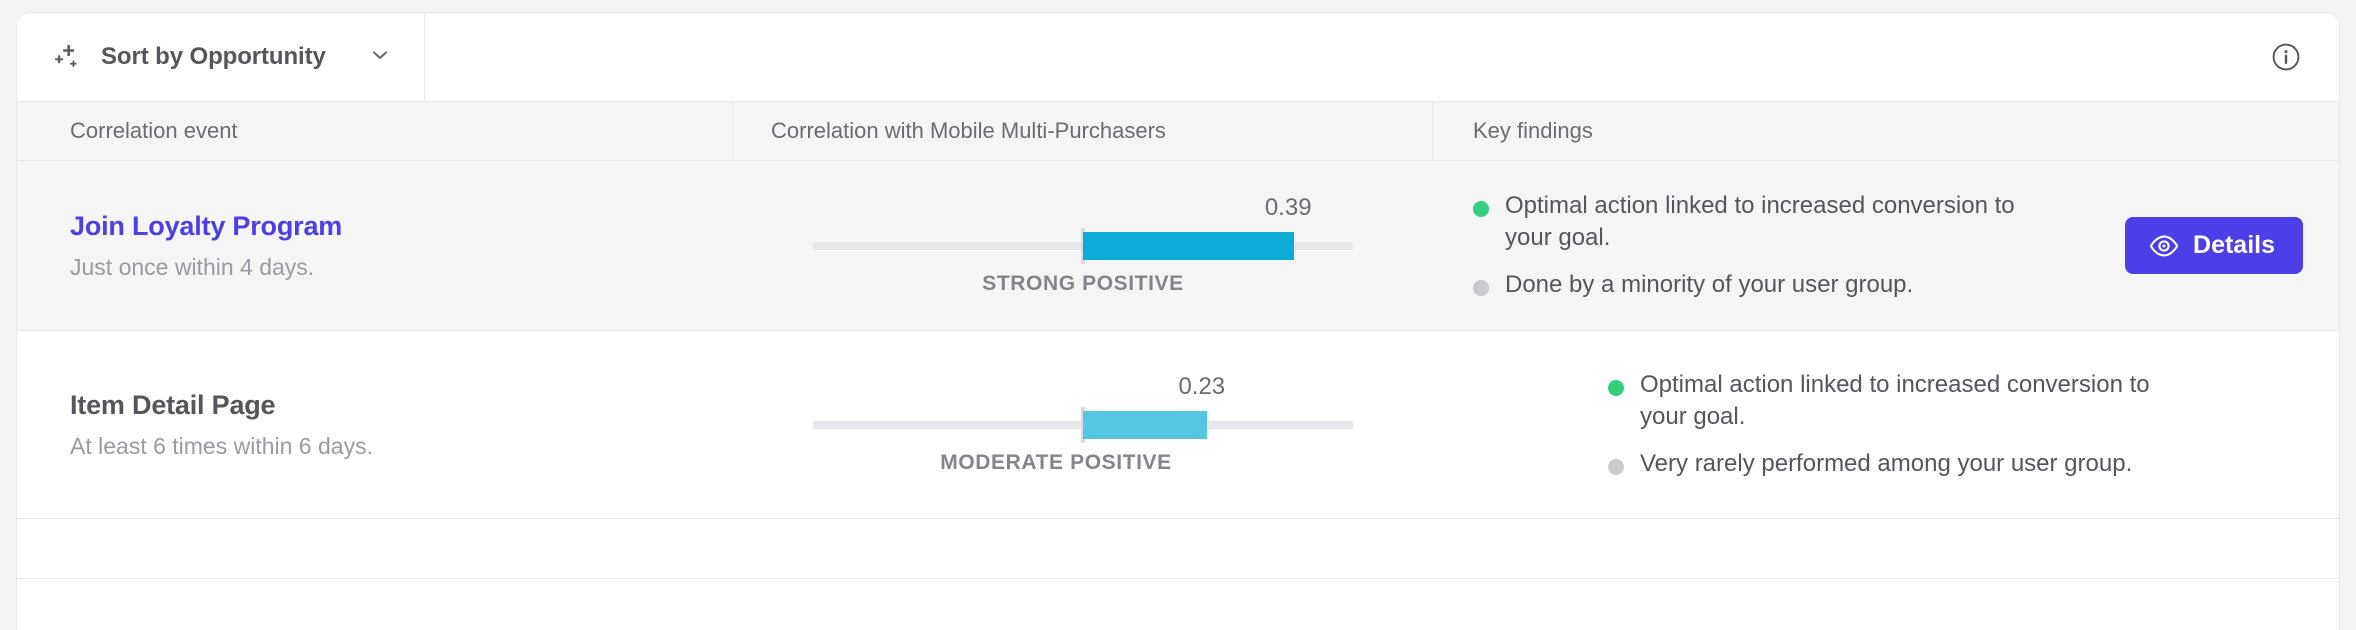 This screenshot has width=2356, height=630. Describe the element at coordinates (2286, 57) in the screenshot. I see `info-circle-icon` at that location.